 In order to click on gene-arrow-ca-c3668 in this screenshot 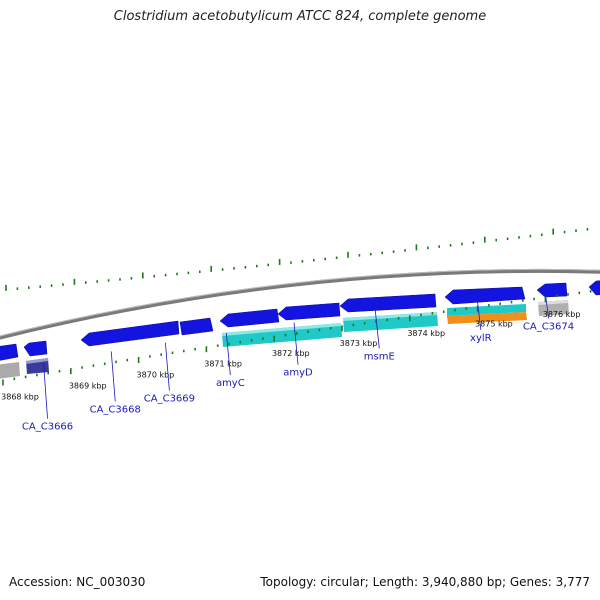, I will do `click(130, 333)`.